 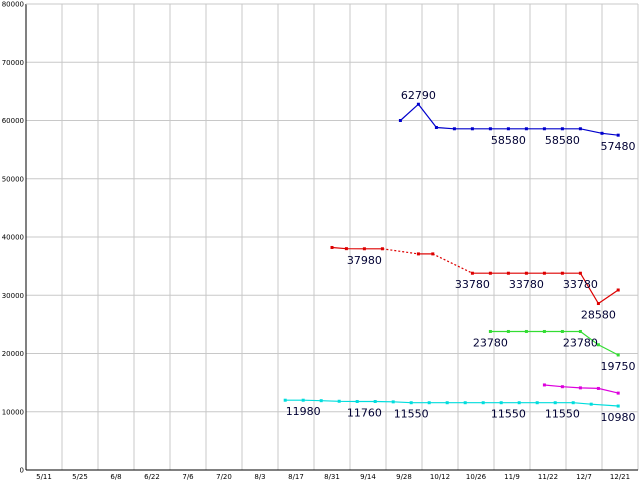 What do you see at coordinates (259, 476) in the screenshot?
I see `x-tick-label: 8/3` at bounding box center [259, 476].